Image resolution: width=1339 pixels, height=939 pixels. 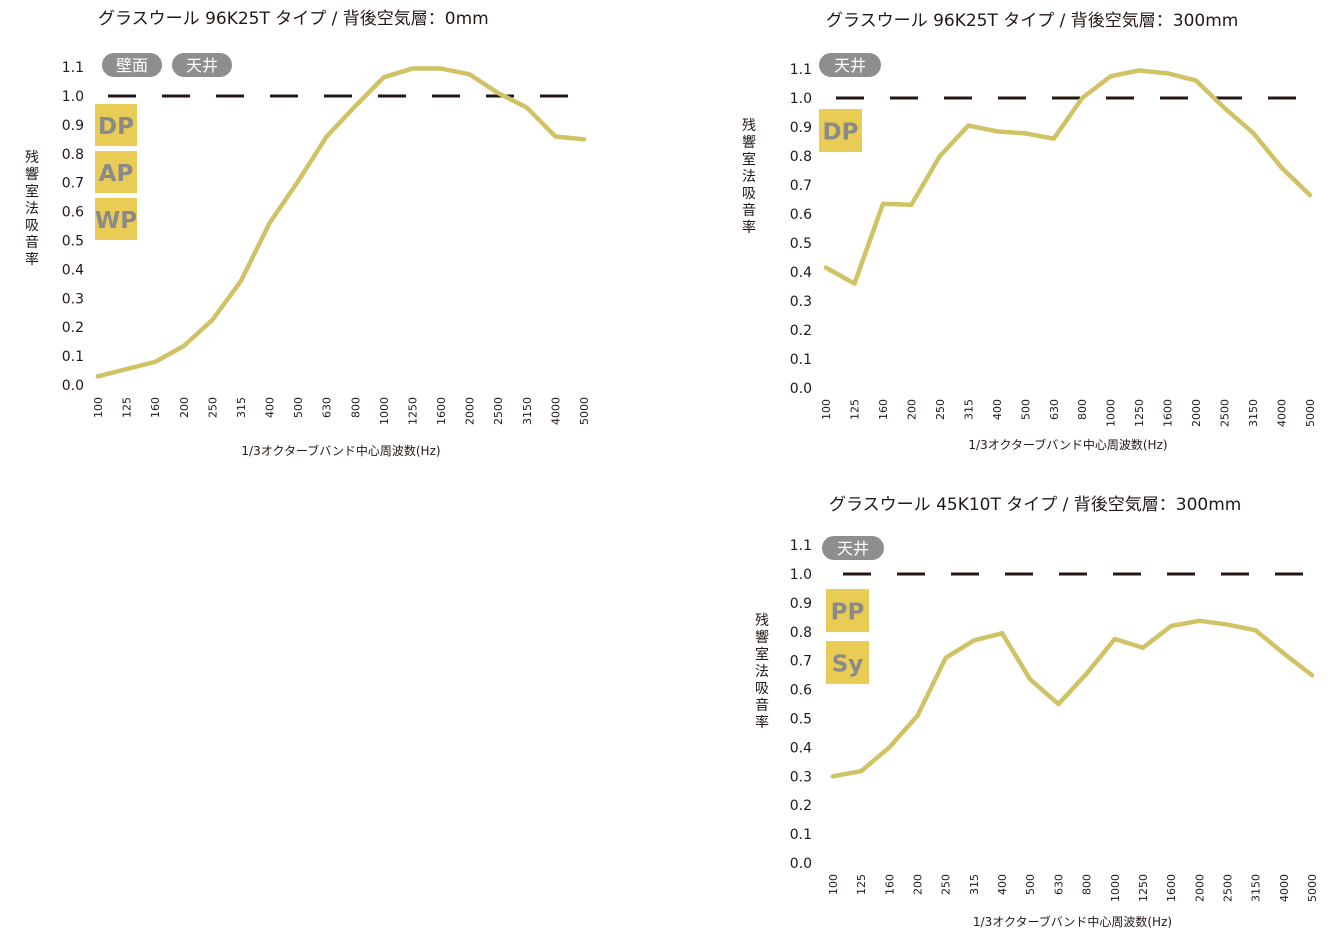 I want to click on x-tick-label: 1250, so click(x=1143, y=888).